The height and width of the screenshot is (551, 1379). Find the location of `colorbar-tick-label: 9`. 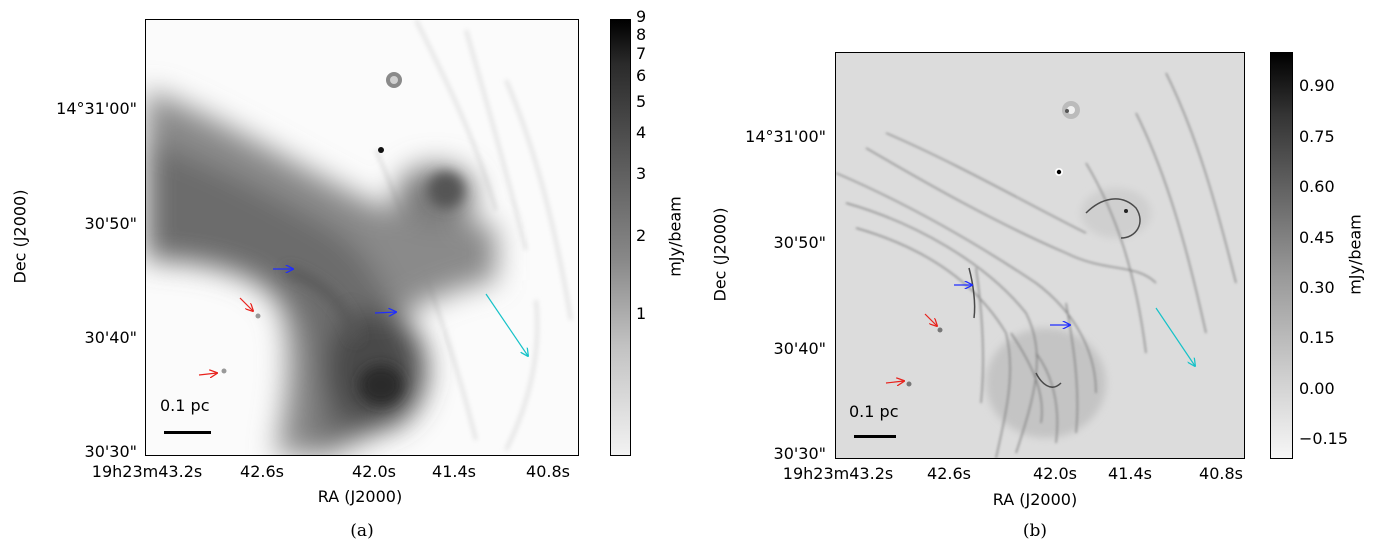

colorbar-tick-label: 9 is located at coordinates (641, 16).